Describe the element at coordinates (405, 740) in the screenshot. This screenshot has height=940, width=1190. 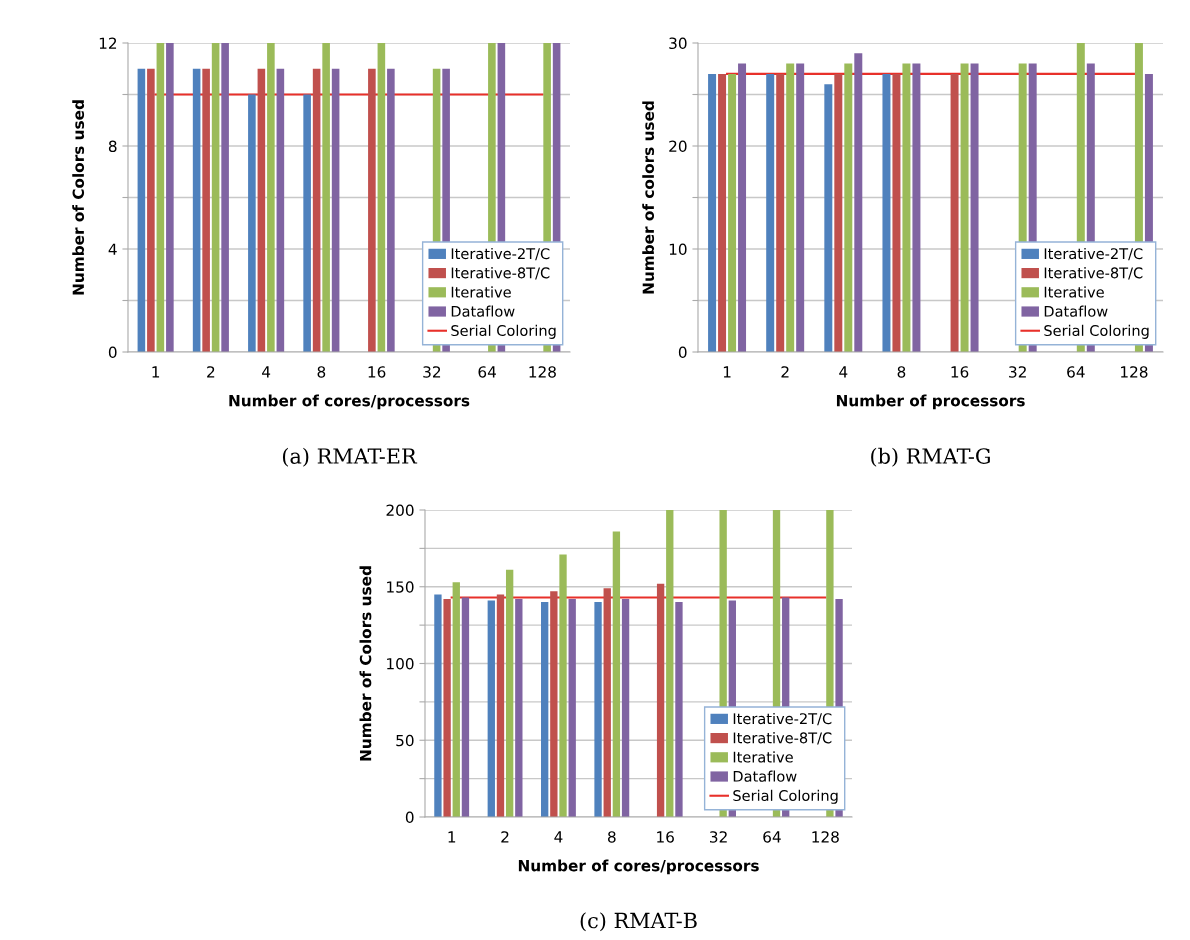
I see `y-tick-label: 50` at that location.